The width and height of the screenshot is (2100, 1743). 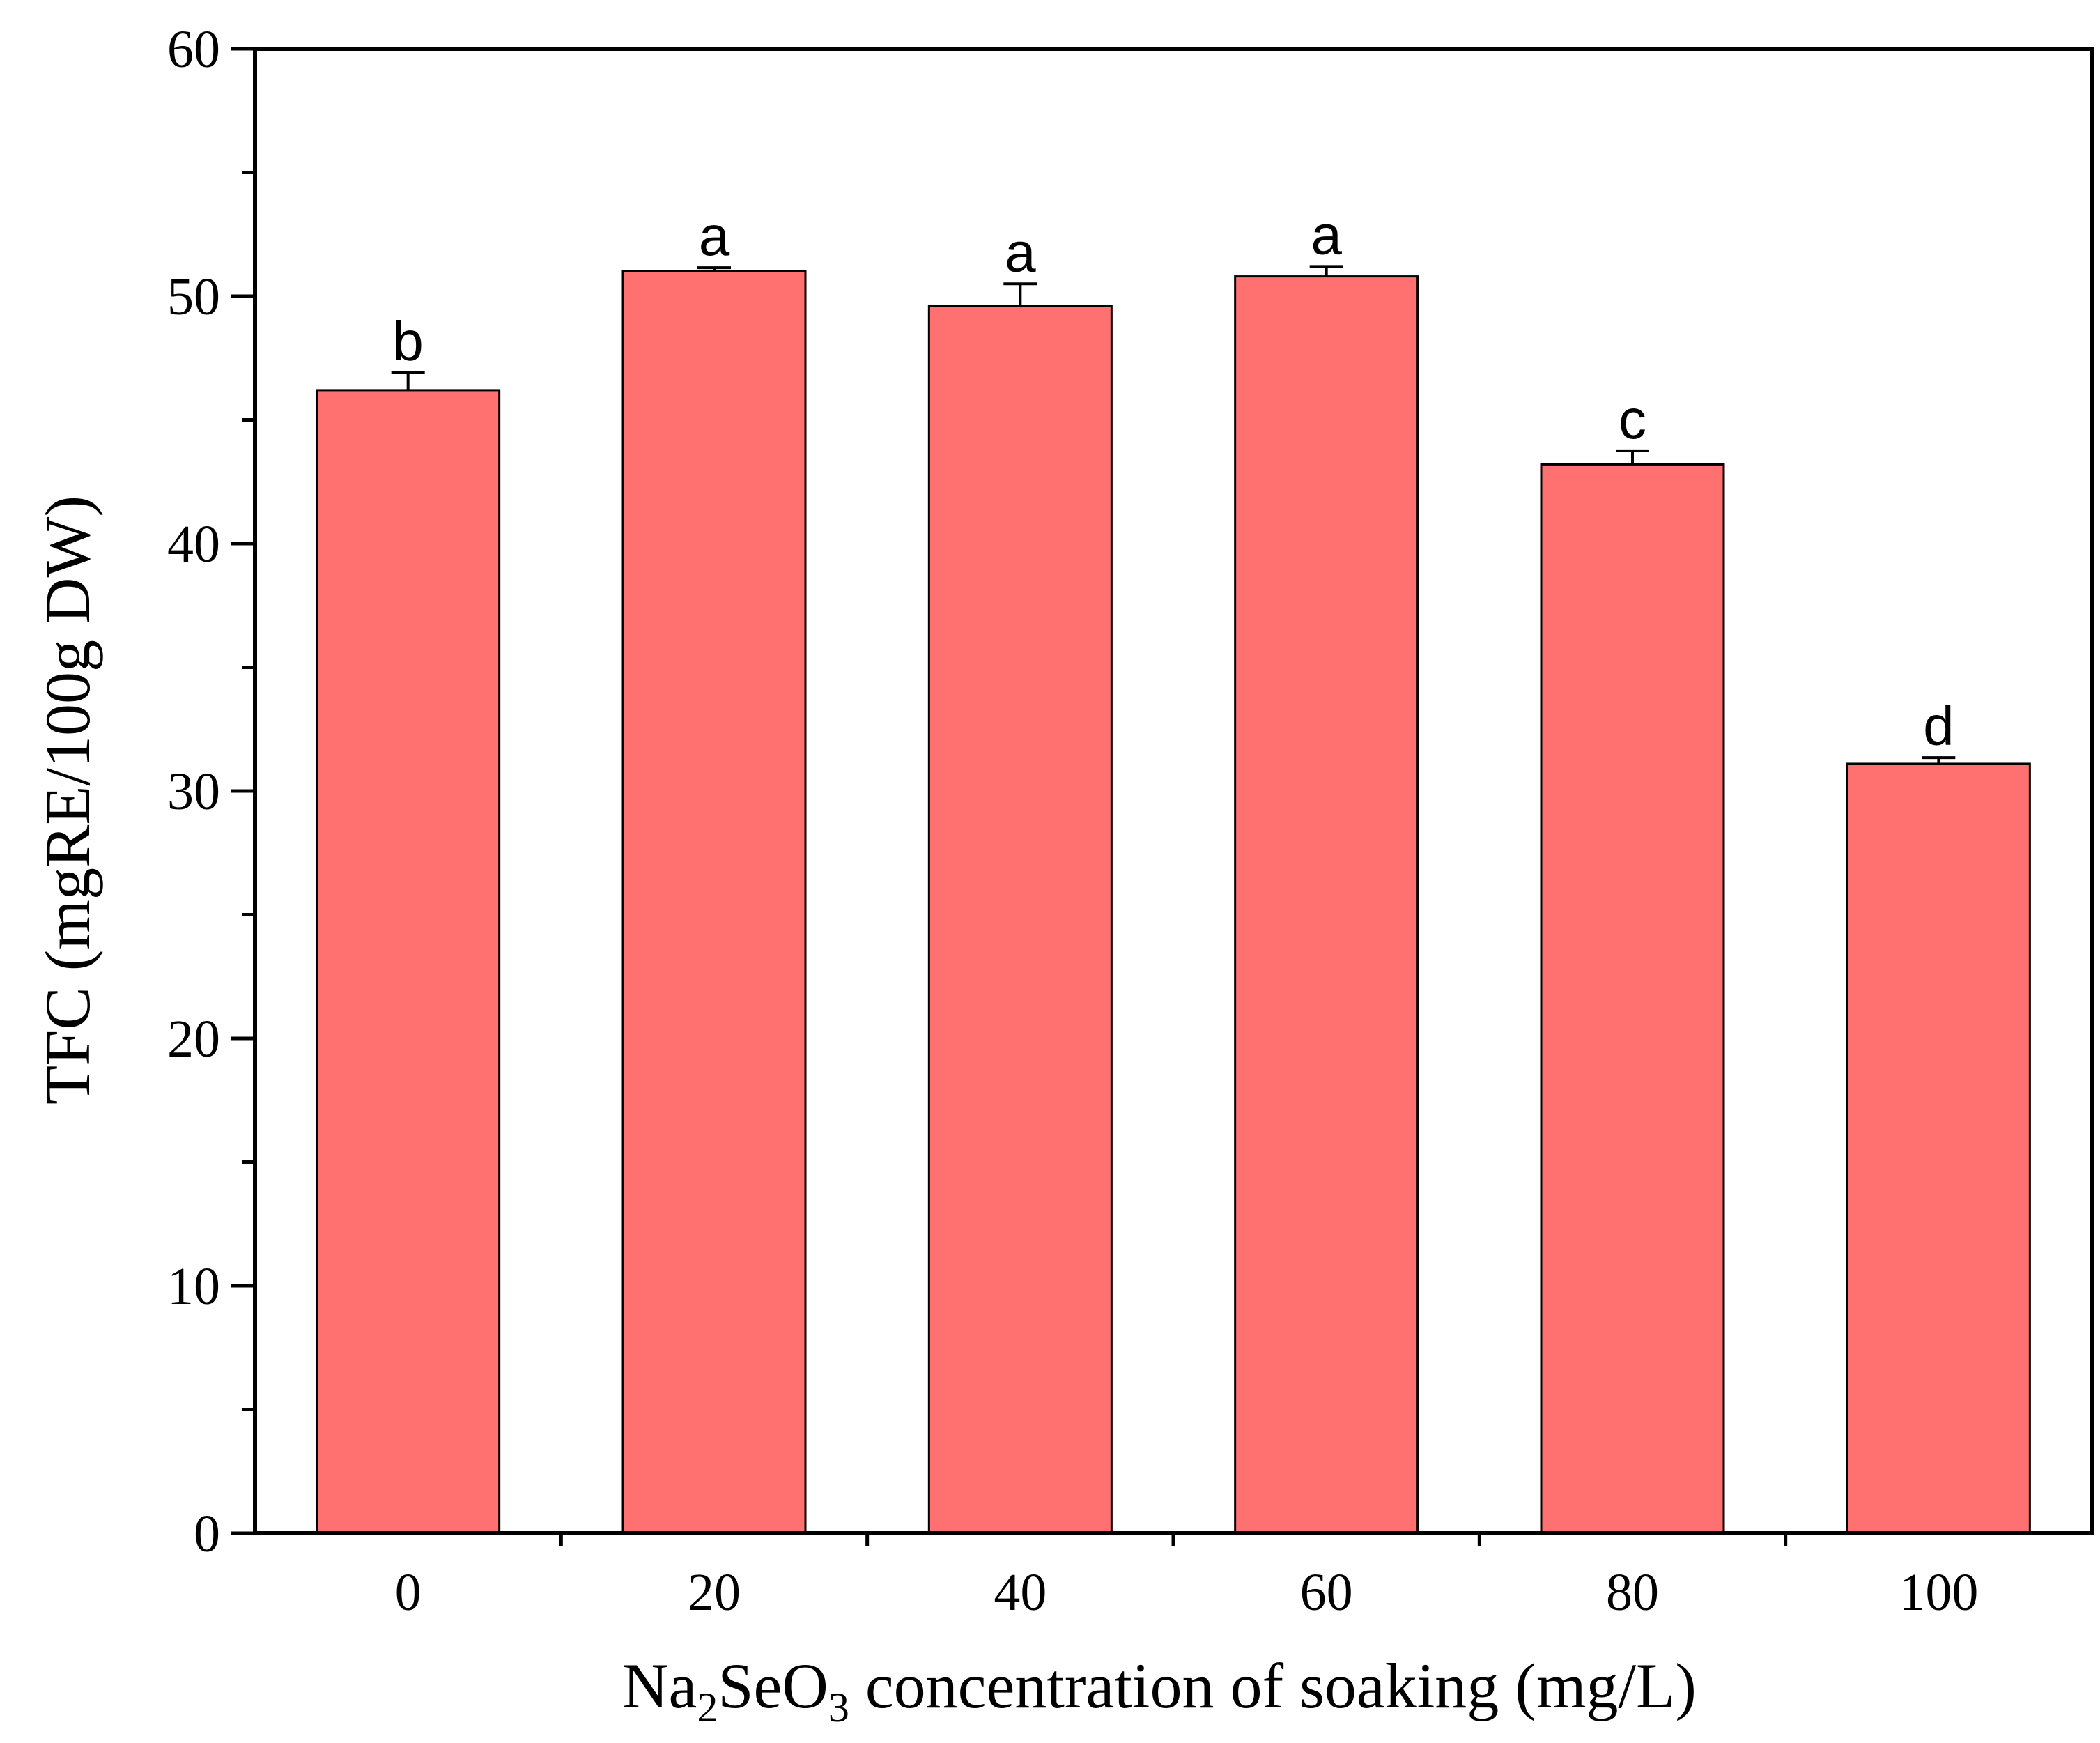 I want to click on y-tick-label-50: 50, so click(x=193, y=297).